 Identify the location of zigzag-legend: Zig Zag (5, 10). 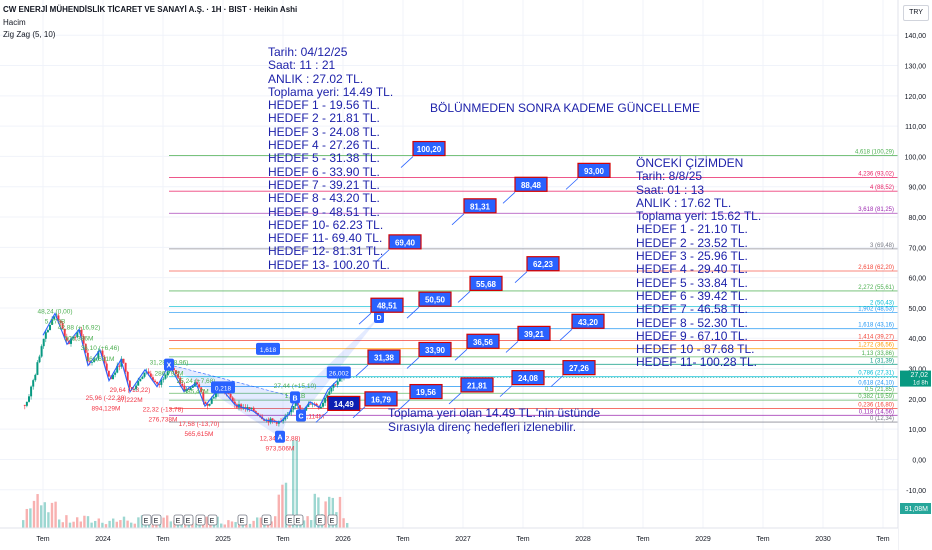
(29, 34).